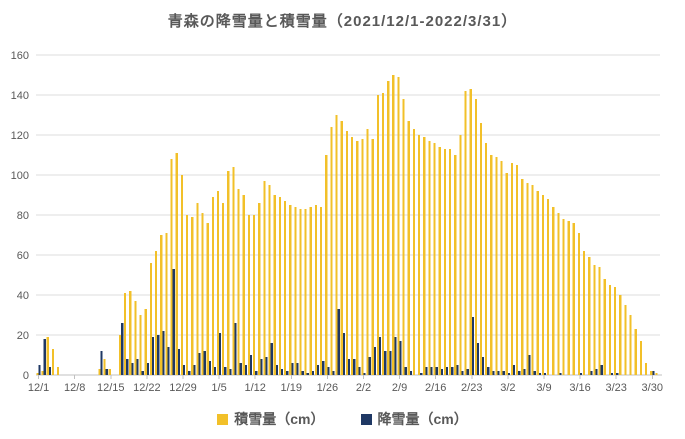  I want to click on chart-title: 青森の降雪量と積雪量（2021/12/1-2022/3/31）, so click(342, 21).